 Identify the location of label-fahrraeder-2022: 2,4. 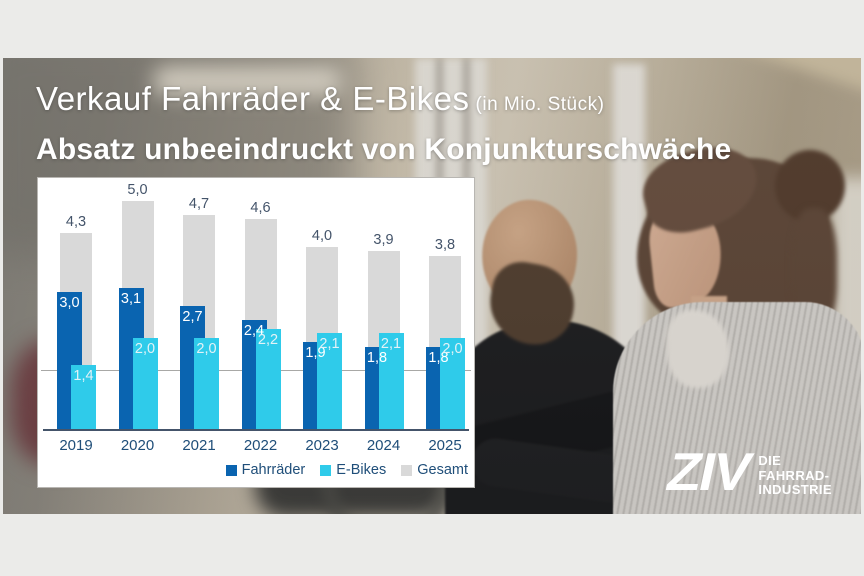
(254, 331).